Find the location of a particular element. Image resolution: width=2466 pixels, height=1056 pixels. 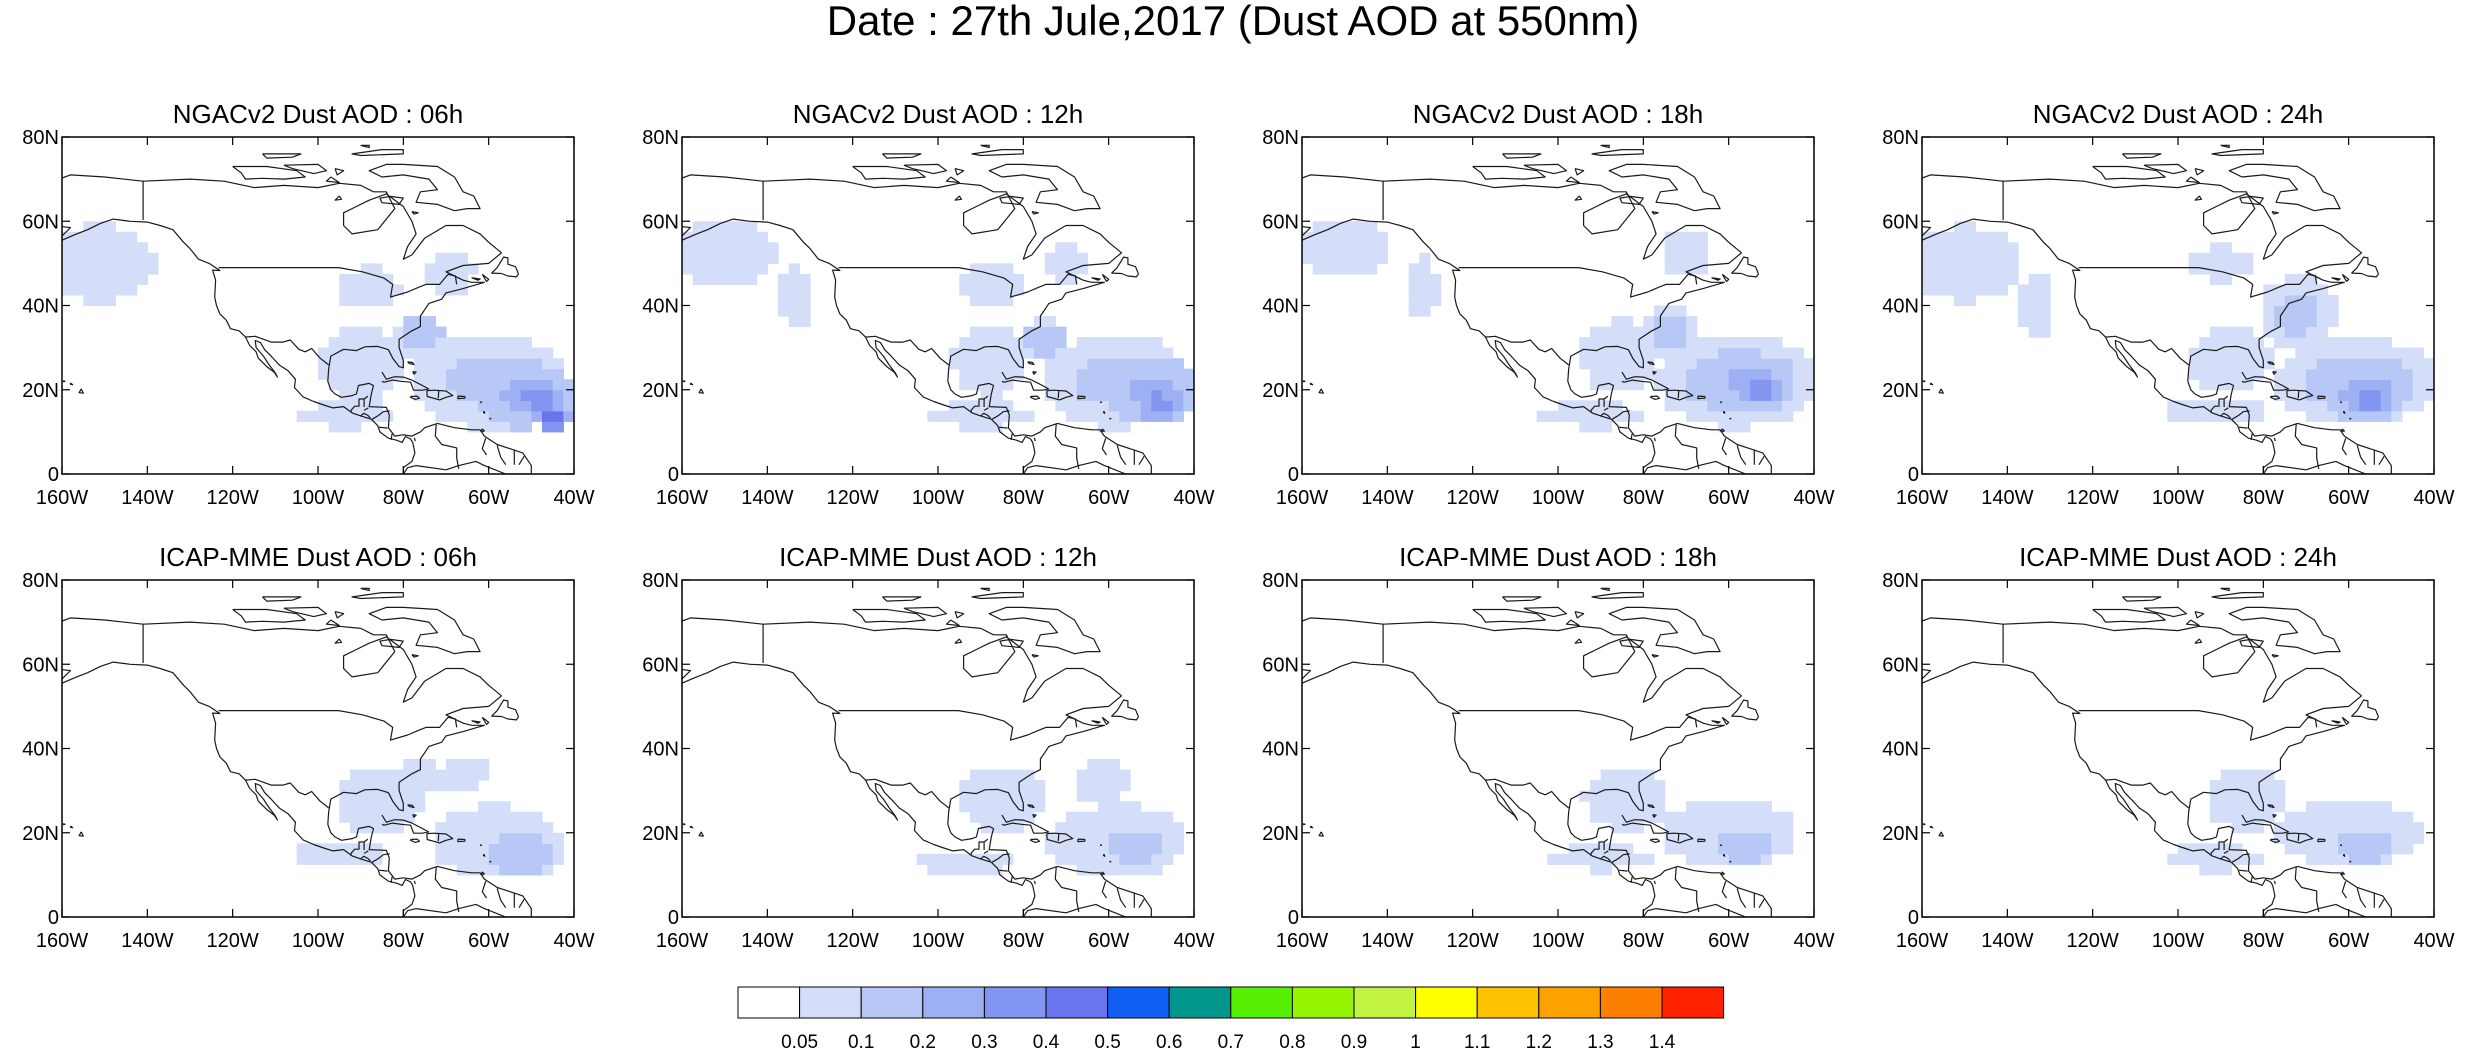

y-tick-label: 60N is located at coordinates (1280, 222).